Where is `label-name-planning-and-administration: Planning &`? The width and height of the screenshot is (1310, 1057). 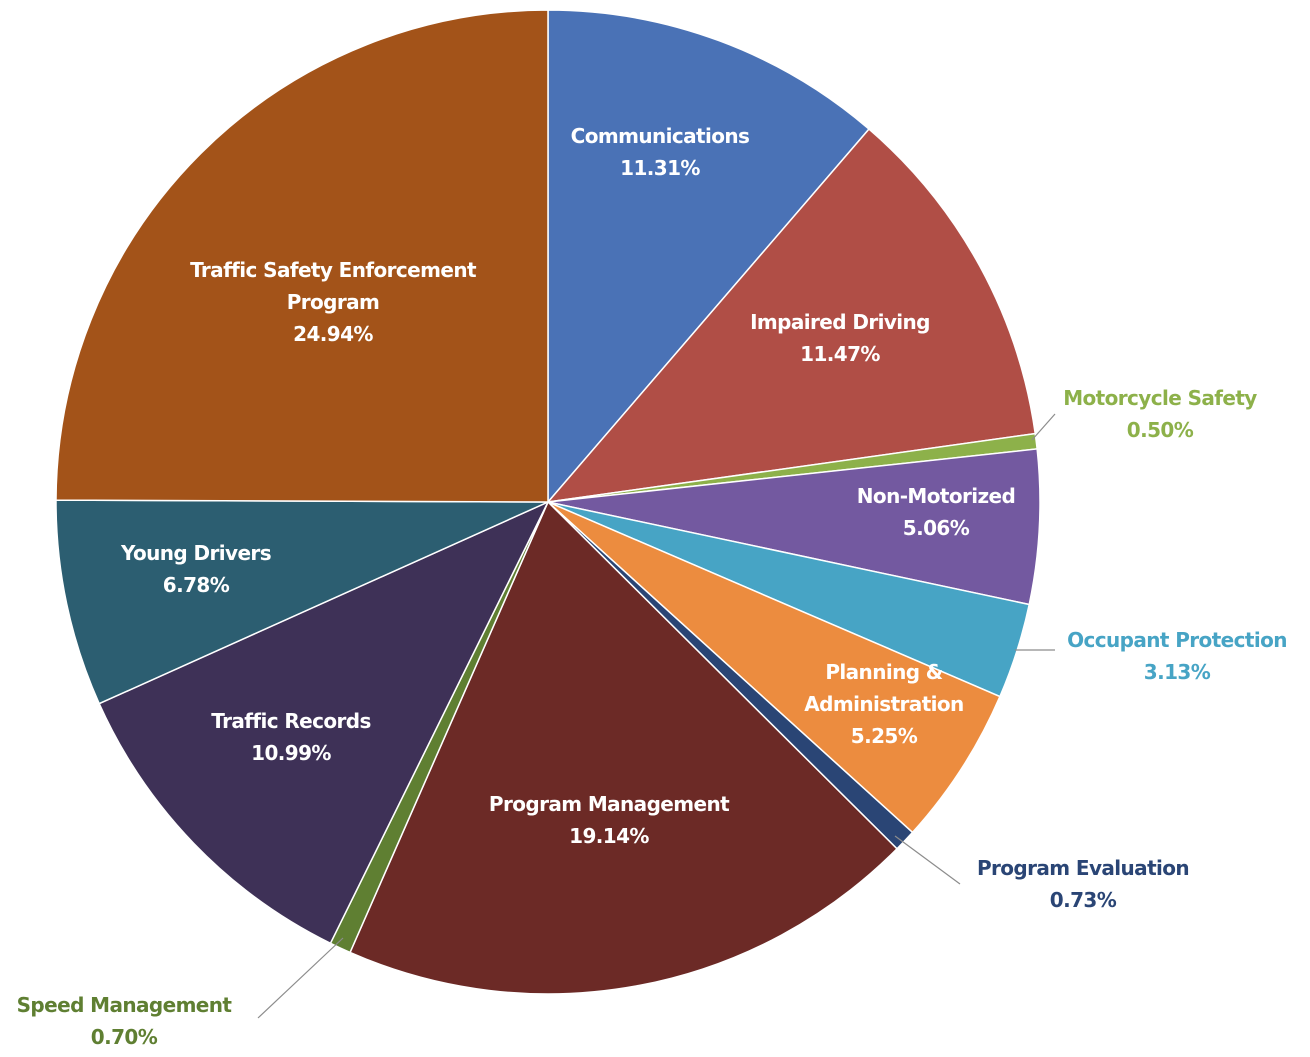
label-name-planning-and-administration: Planning & is located at coordinates (883, 672).